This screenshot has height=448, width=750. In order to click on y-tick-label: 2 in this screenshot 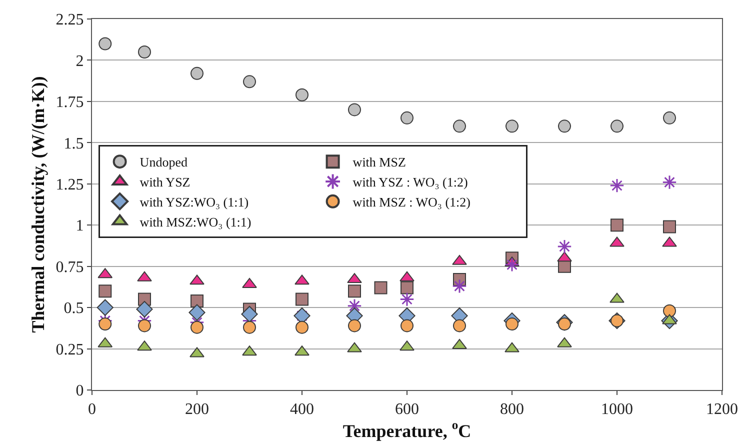, I will do `click(80, 61)`.